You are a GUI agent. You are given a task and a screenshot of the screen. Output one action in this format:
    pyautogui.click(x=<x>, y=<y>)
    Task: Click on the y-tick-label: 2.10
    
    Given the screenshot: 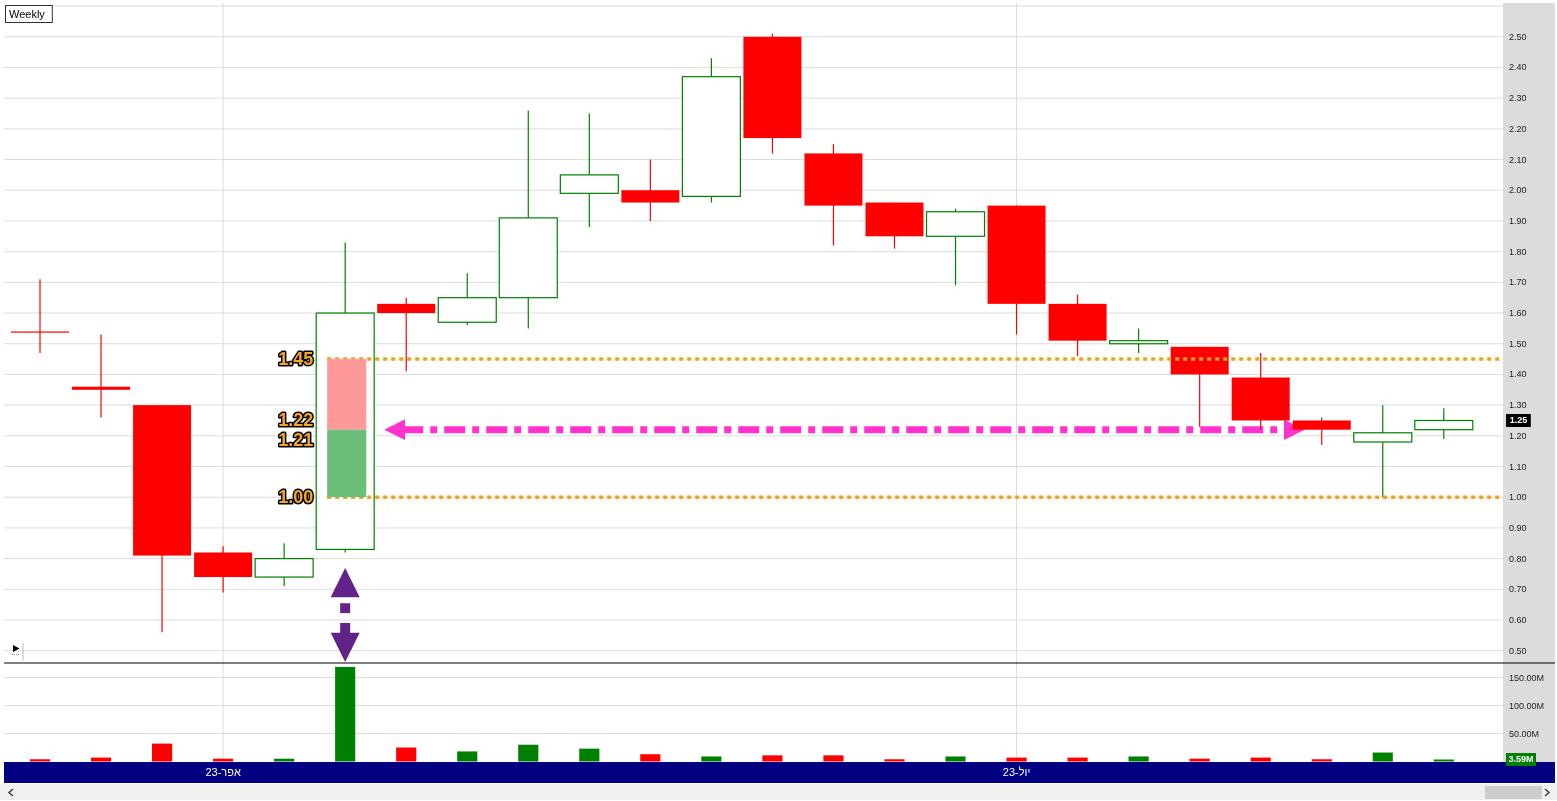 What is the action you would take?
    pyautogui.click(x=1518, y=159)
    